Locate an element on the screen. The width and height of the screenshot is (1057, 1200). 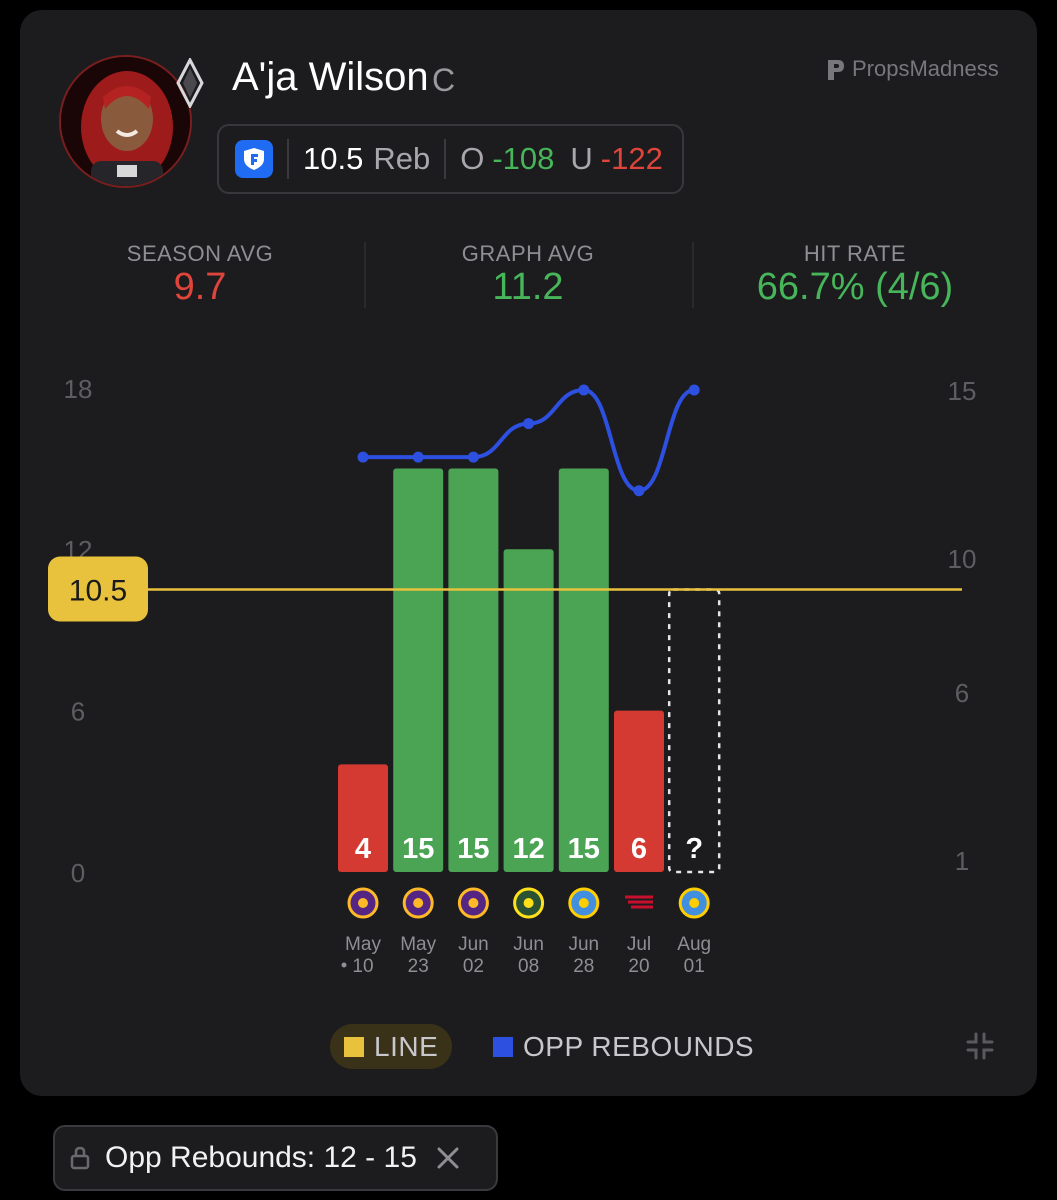
legend-opp-label: OPP REBOUNDS is located at coordinates (639, 1046).